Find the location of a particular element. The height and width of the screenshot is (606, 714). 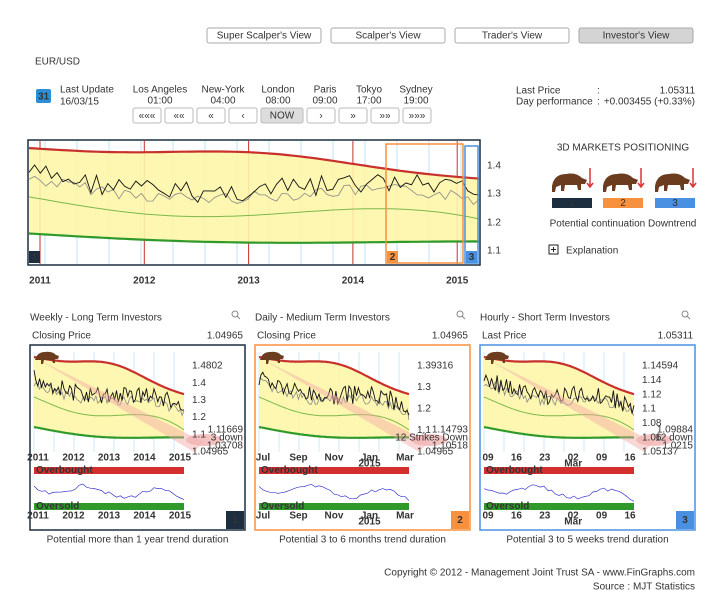

x-tick-label: Nov is located at coordinates (334, 458).